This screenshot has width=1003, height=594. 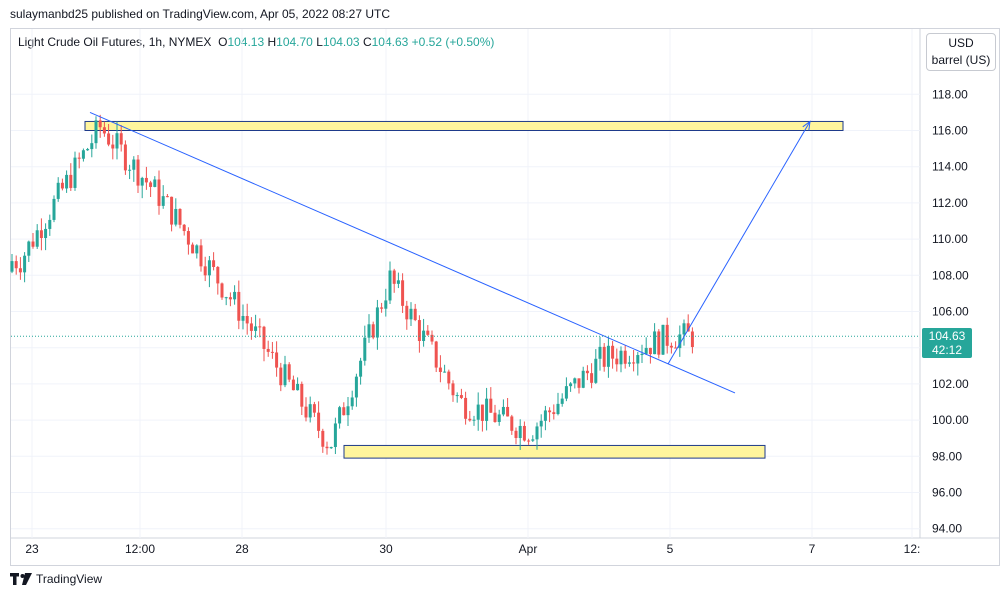 What do you see at coordinates (367, 42) in the screenshot?
I see `close-label: C` at bounding box center [367, 42].